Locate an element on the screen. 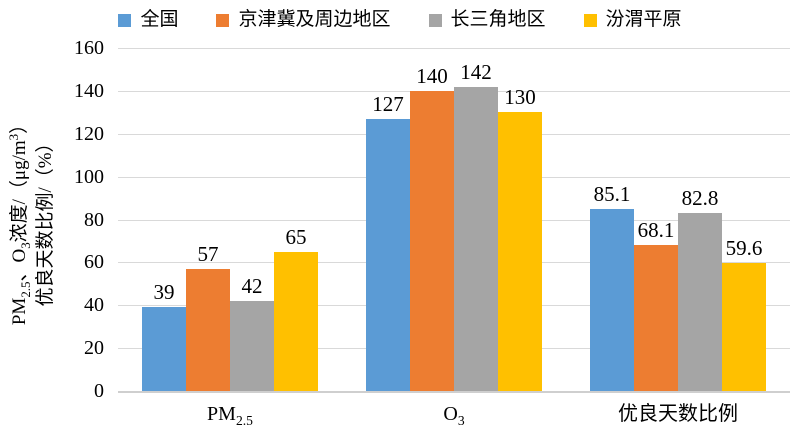  x-category-label: 优良天数比例 is located at coordinates (678, 414).